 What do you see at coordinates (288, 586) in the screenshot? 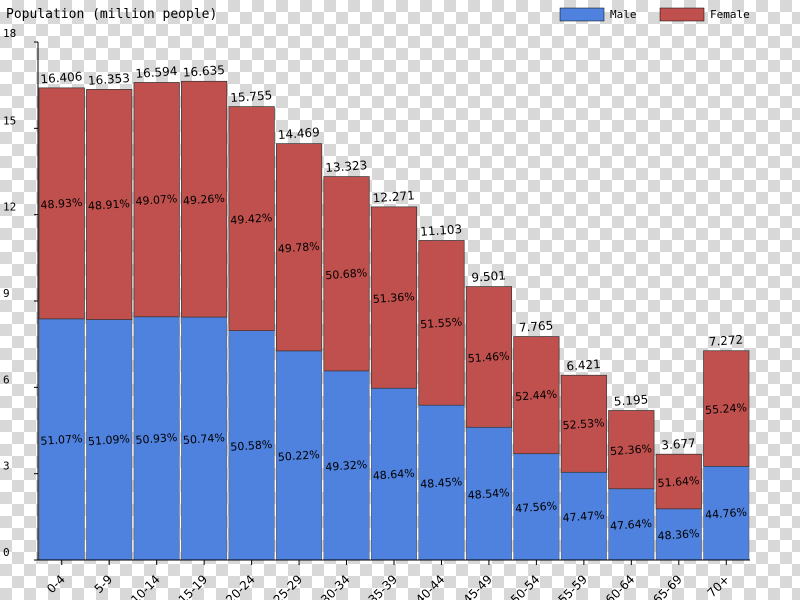
I see `x-tick-label-25-29: 25-29` at bounding box center [288, 586].